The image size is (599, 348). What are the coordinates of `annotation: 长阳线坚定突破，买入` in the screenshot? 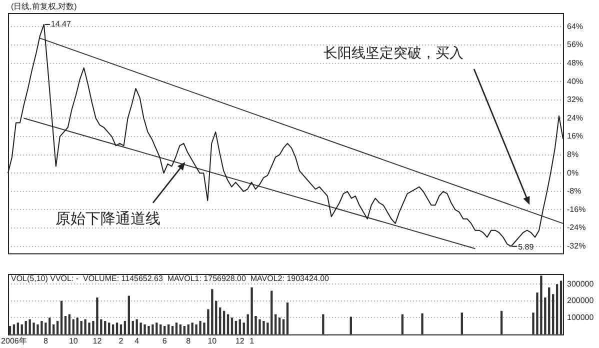 It's located at (394, 53).